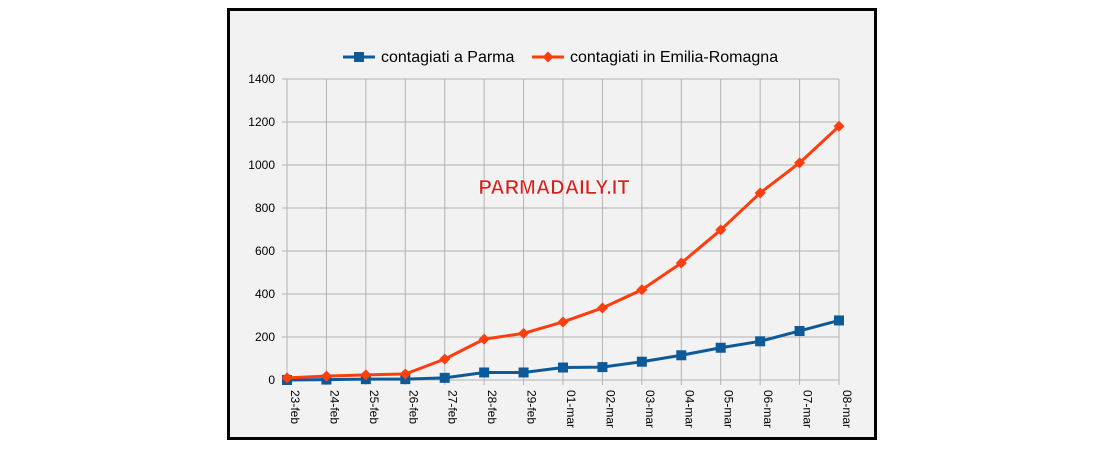  I want to click on x-tick-label: 27-feb, so click(453, 407).